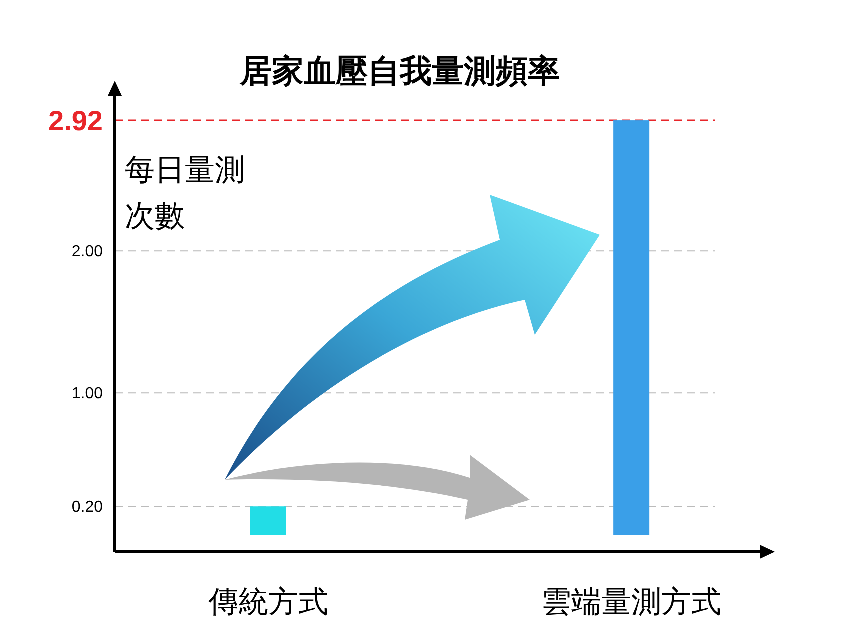  What do you see at coordinates (88, 507) in the screenshot?
I see `y-tick-label: 0.20` at bounding box center [88, 507].